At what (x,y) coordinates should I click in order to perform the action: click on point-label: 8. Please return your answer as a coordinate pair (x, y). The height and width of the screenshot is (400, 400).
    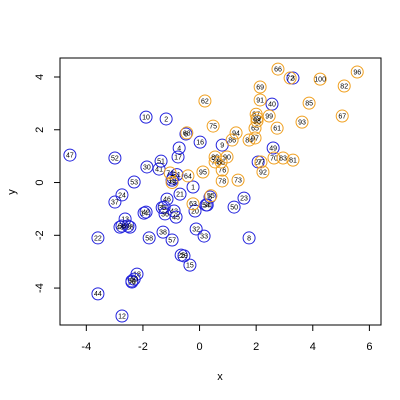
    Looking at the image, I should click on (249, 238).